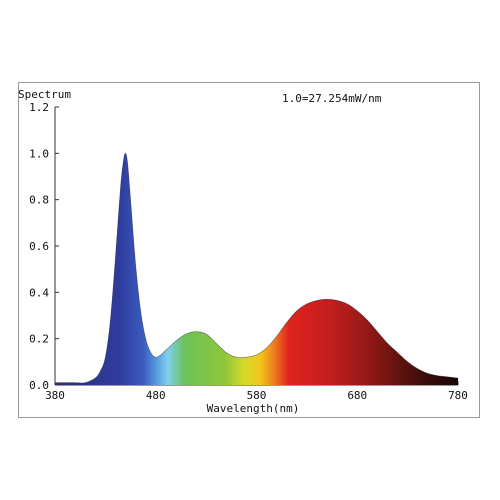 The image size is (500, 500). What do you see at coordinates (39, 107) in the screenshot?
I see `y-tick-label: 1.2` at bounding box center [39, 107].